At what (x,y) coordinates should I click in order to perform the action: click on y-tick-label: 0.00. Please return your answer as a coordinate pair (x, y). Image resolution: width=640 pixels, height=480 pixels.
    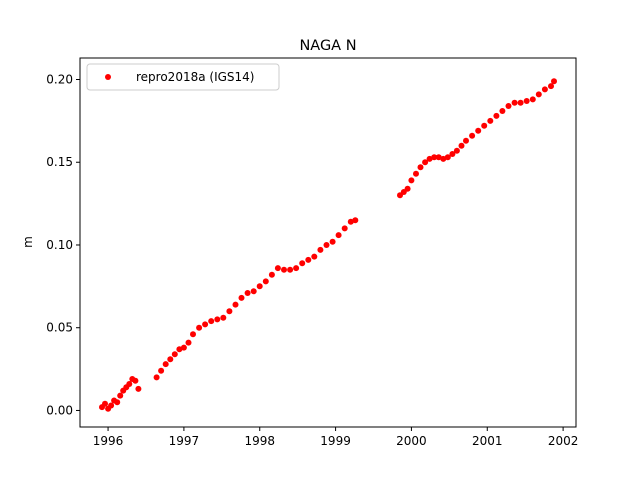
    Looking at the image, I should click on (59, 410).